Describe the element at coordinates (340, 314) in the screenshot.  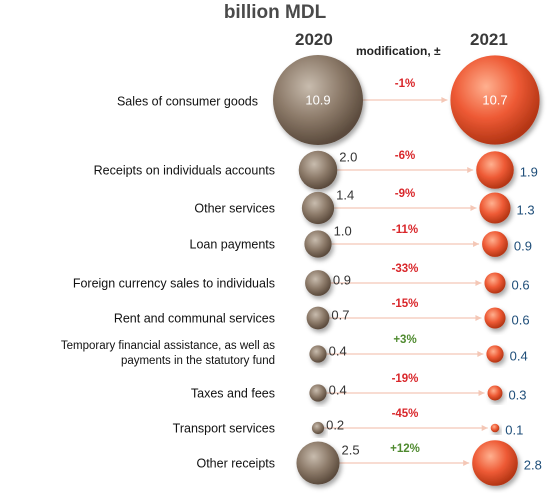
I see `value-2020-label: 0.7` at that location.